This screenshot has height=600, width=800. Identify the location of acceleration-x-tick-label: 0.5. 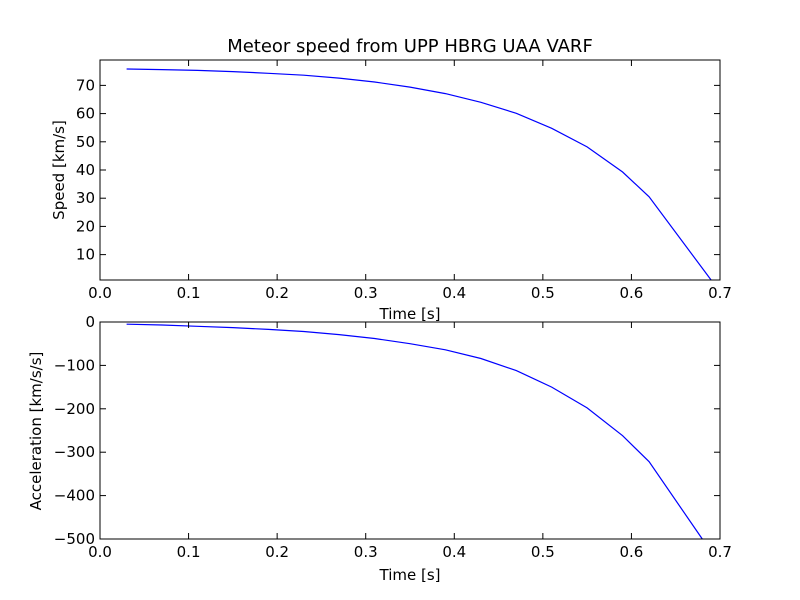
(543, 552).